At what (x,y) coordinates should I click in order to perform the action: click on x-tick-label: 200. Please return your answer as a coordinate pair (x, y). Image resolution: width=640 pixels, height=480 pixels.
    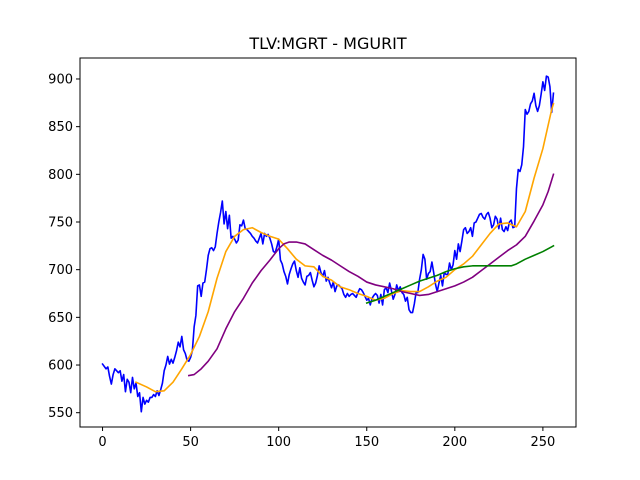
    Looking at the image, I should click on (454, 442).